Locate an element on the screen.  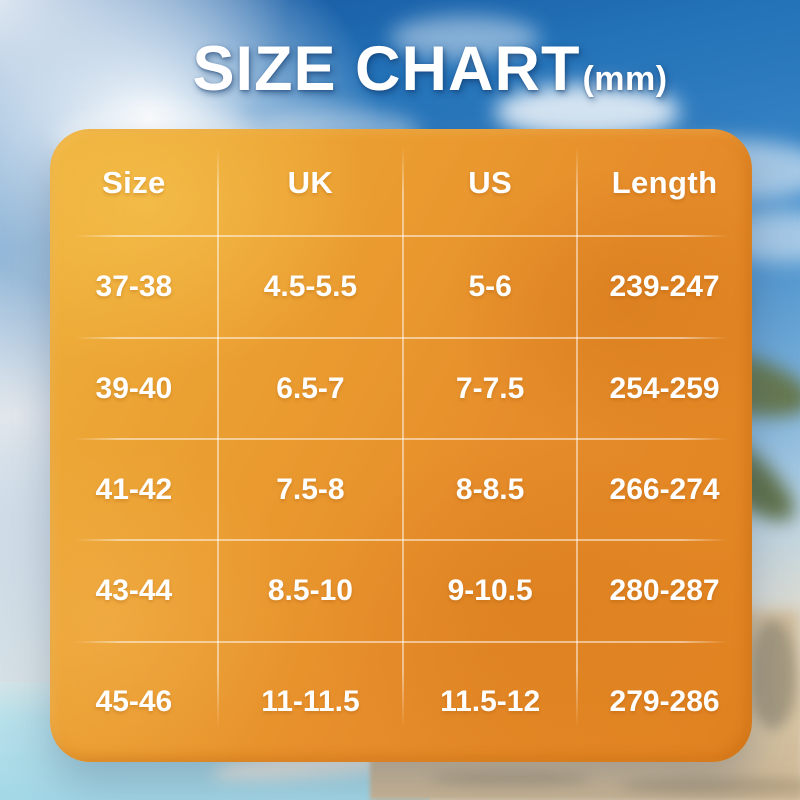
table-cell: 45-46 is located at coordinates (134, 701).